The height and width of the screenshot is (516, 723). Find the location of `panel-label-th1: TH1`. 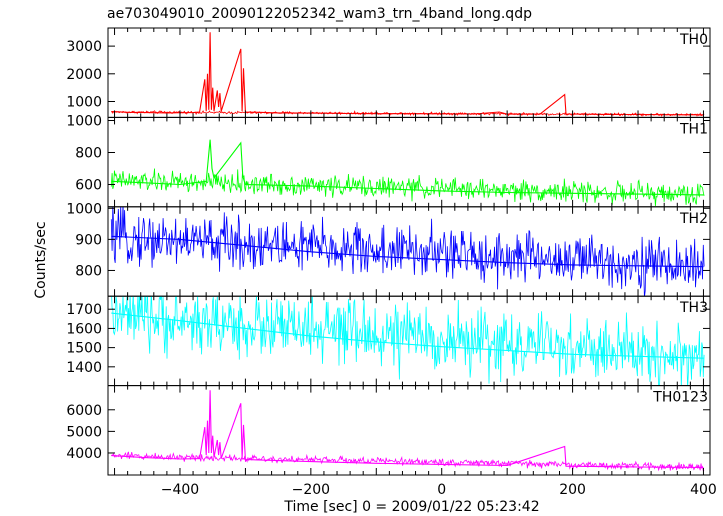

panel-label-th1: TH1 is located at coordinates (693, 129).